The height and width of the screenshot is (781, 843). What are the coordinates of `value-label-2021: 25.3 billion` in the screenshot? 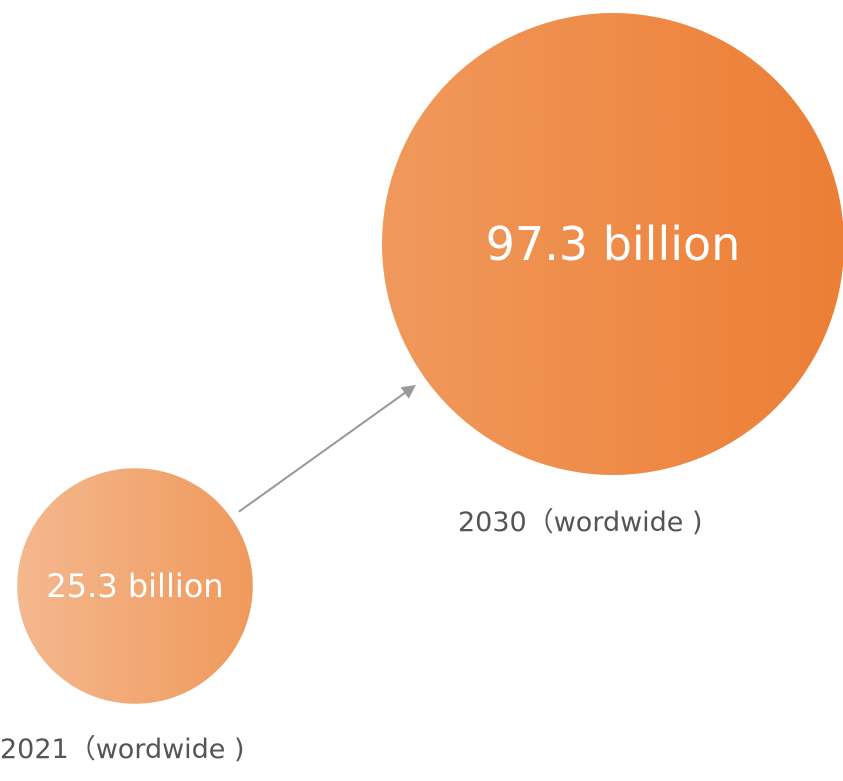 It's located at (134, 586).